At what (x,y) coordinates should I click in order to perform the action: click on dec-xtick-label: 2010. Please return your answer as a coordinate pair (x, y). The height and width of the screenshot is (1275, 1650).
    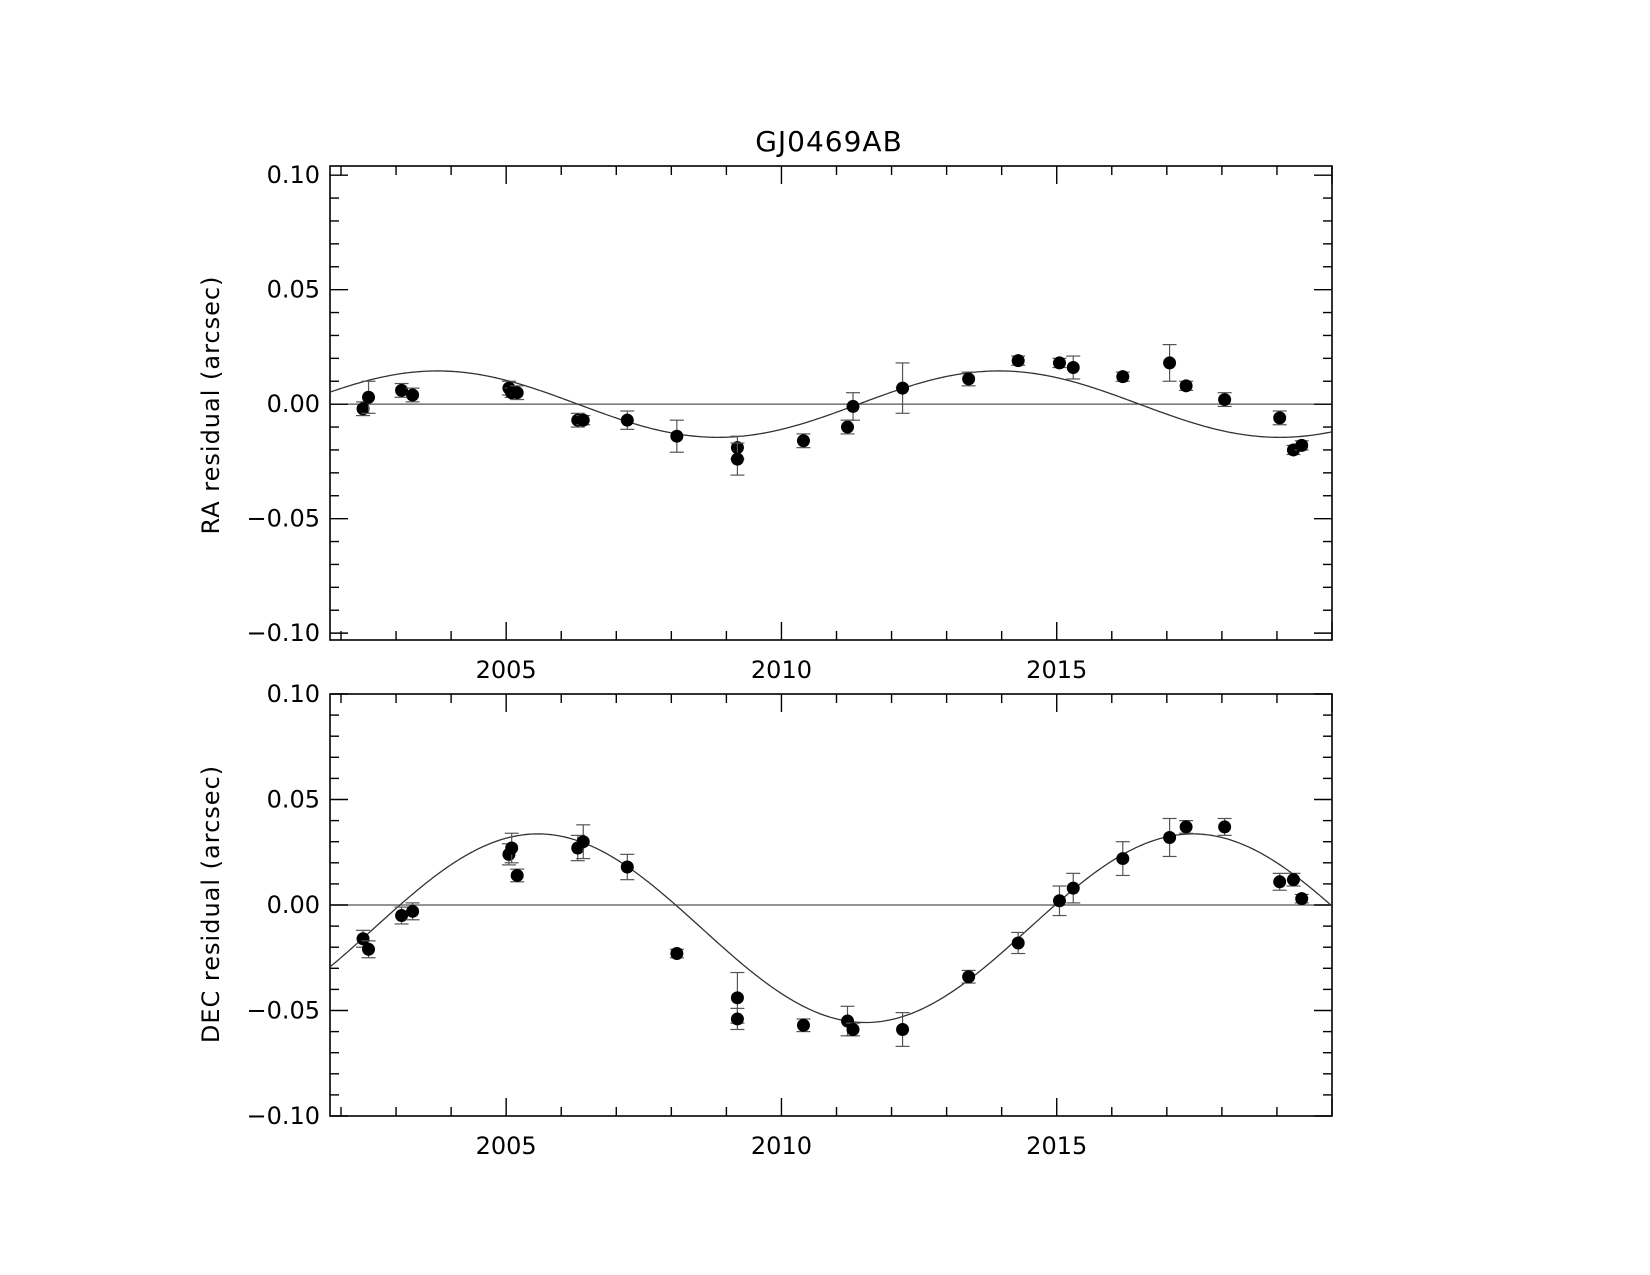
    Looking at the image, I should click on (781, 1146).